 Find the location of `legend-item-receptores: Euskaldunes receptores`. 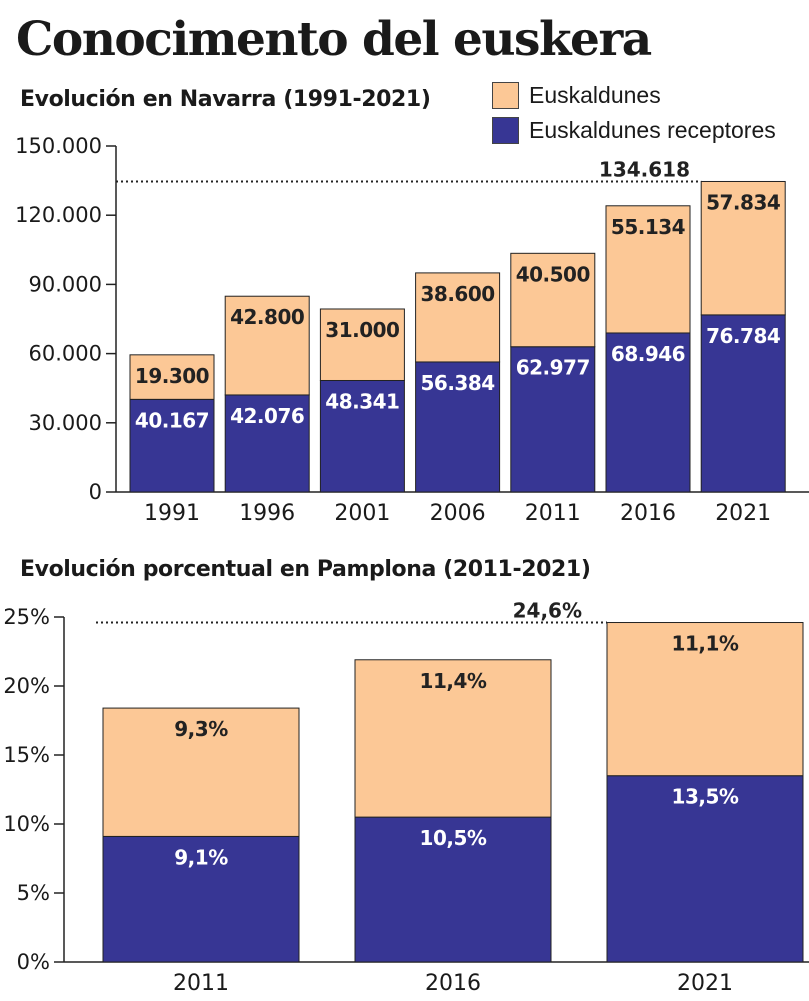

legend-item-receptores: Euskaldunes receptores is located at coordinates (634, 130).